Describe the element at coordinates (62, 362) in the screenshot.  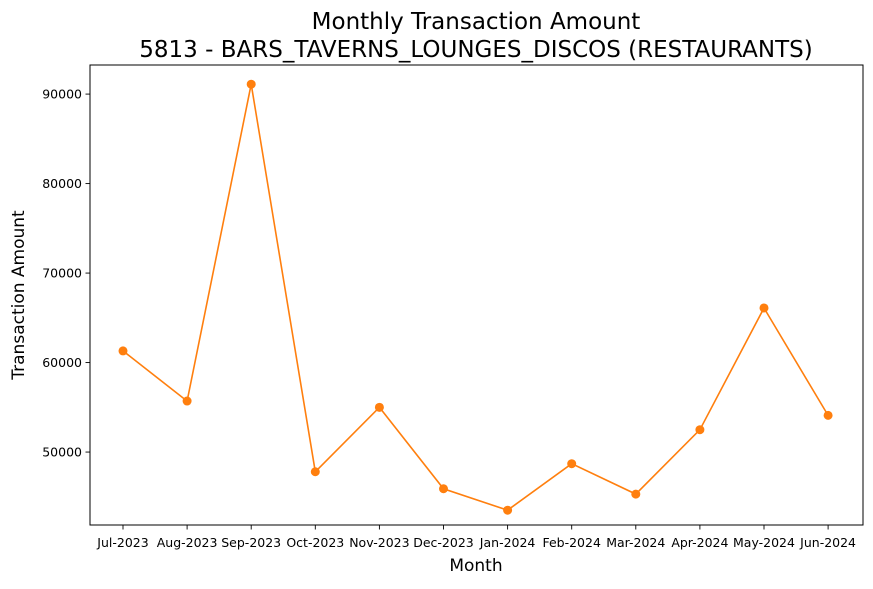
I see `y-tick-label: 60000` at that location.